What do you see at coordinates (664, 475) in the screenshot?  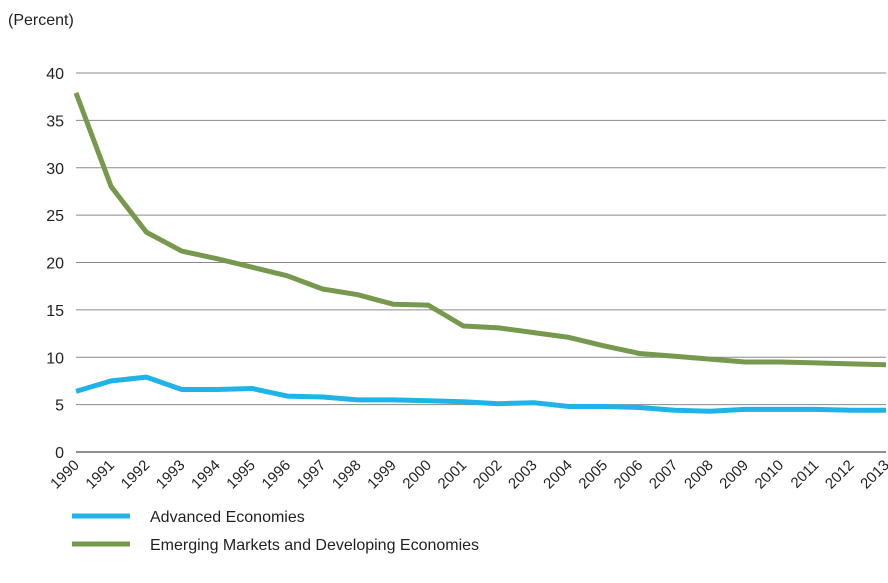 I see `x-tick-label: 2007` at bounding box center [664, 475].